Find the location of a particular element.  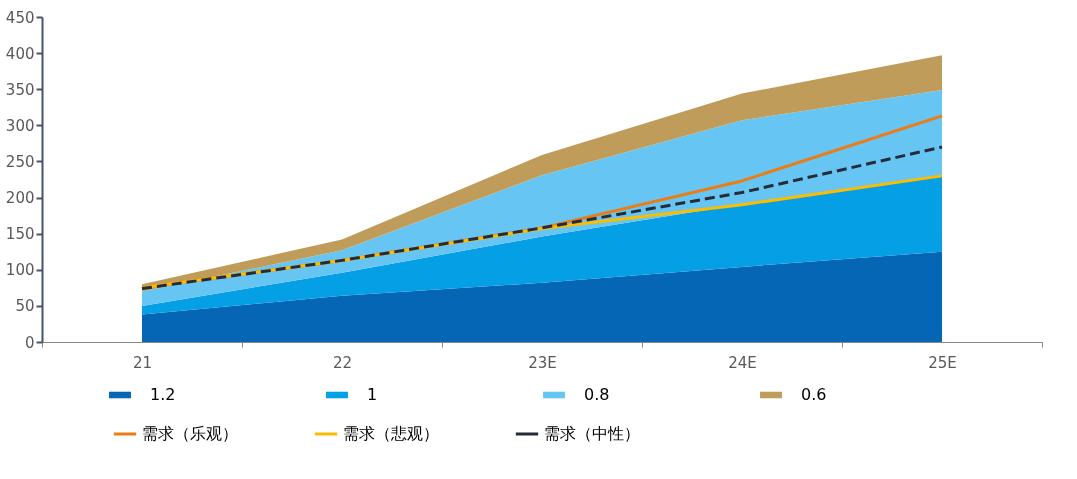

x-tick-label: 23E is located at coordinates (542, 362).